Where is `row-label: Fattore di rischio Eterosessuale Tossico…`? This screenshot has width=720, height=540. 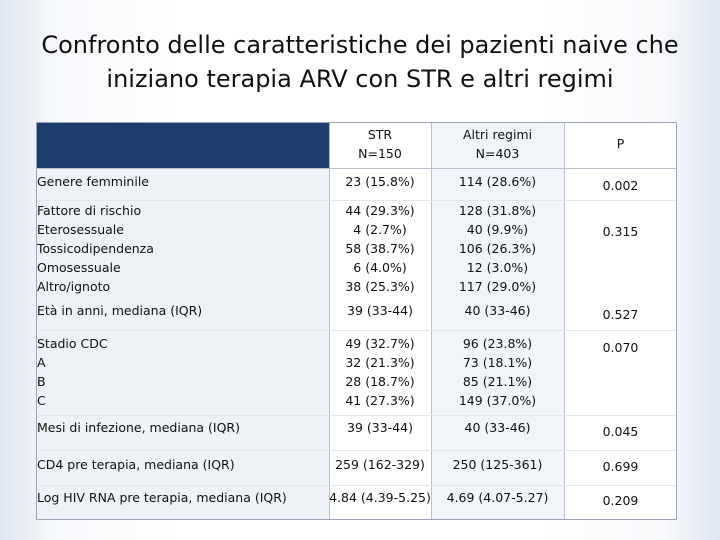 row-label: Fattore di rischio Eterosessuale Tossico… is located at coordinates (95, 248).